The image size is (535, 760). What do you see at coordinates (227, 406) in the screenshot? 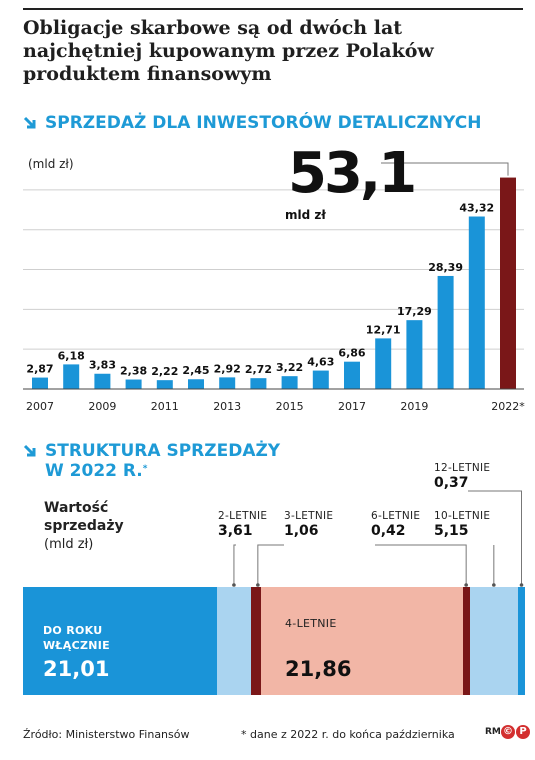
I see `tick-label: 2013` at bounding box center [227, 406].